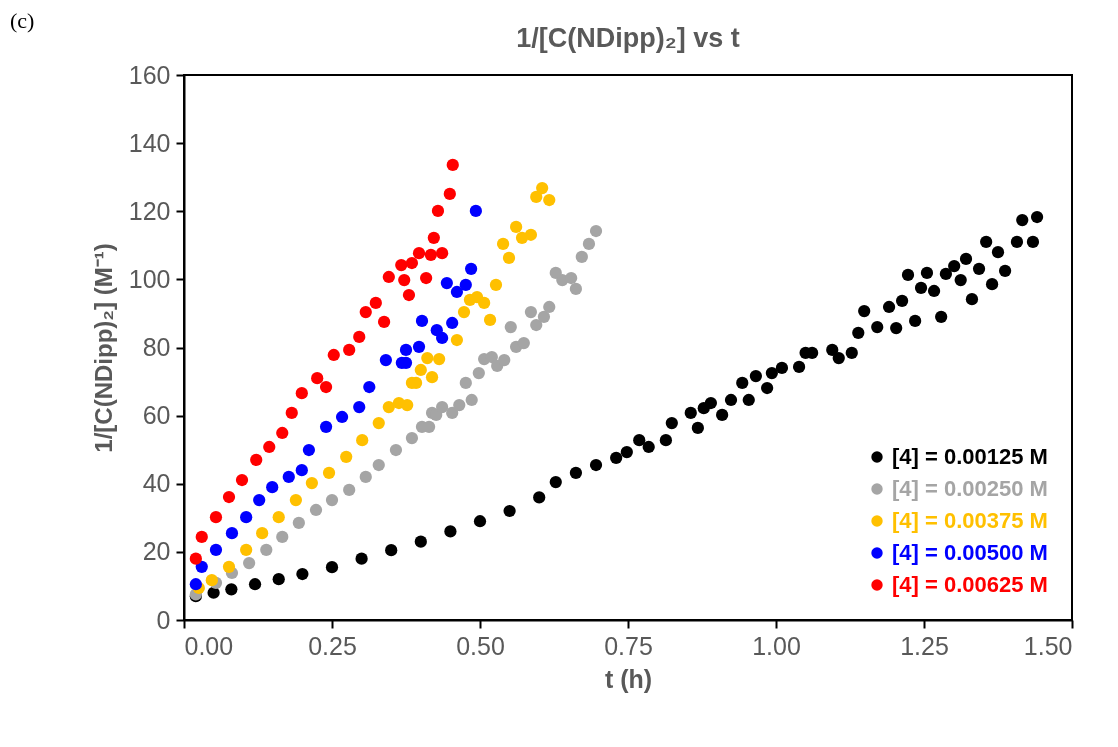 Image resolution: width=1118 pixels, height=747 pixels. I want to click on y-tick-label: 160, so click(149, 74).